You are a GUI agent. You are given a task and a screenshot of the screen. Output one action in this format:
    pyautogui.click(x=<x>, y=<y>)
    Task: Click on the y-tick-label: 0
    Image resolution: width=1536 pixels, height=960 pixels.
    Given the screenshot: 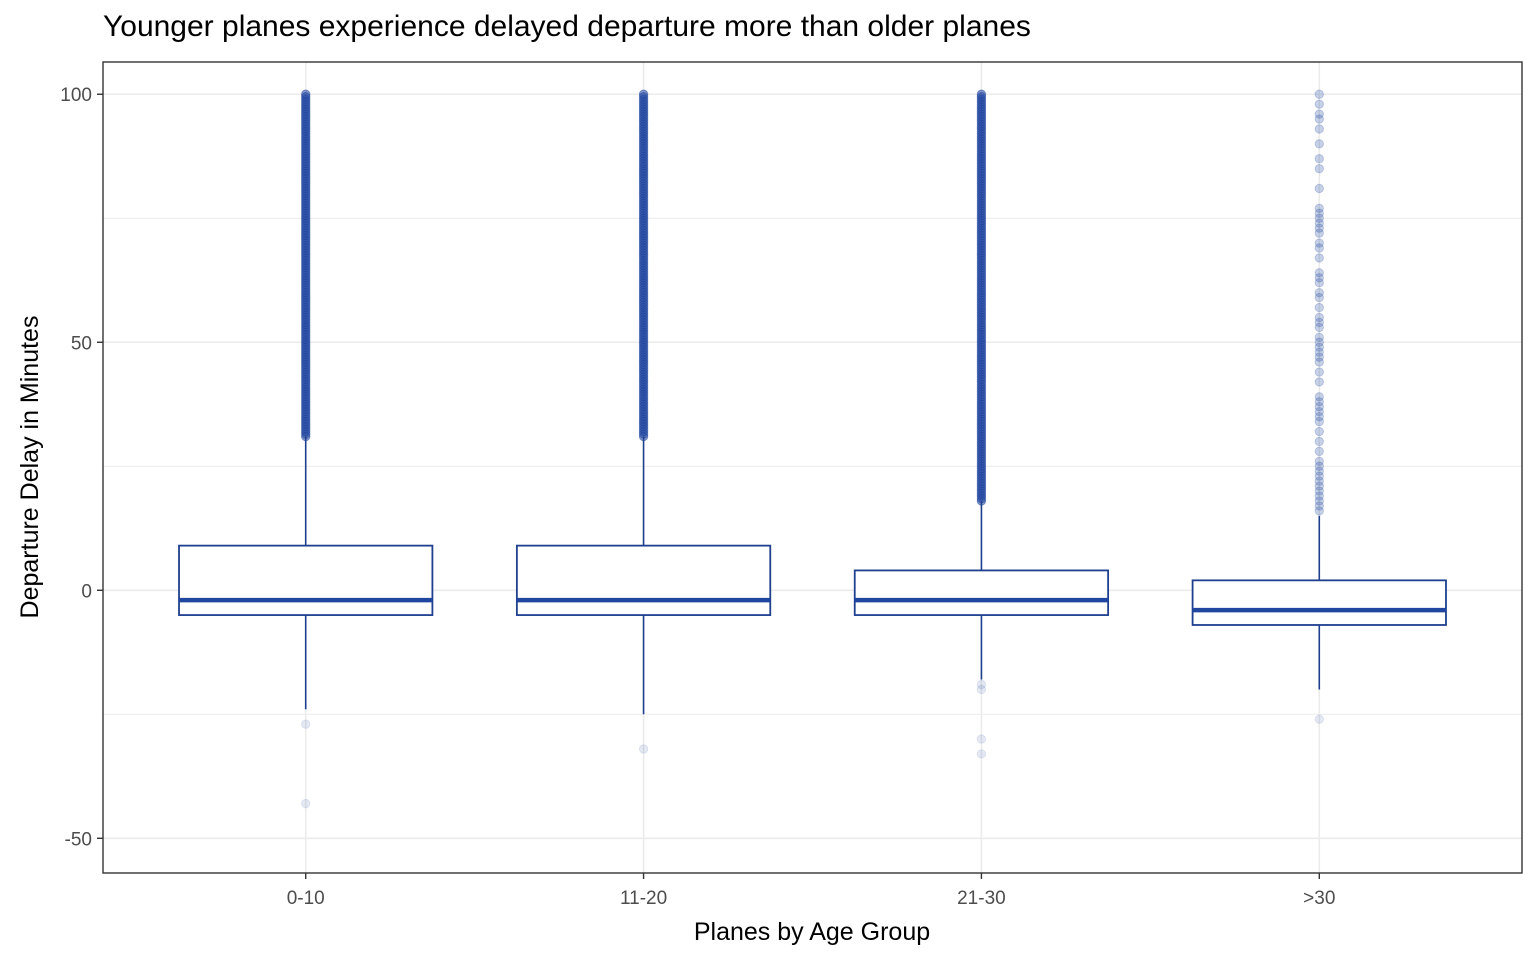 What is the action you would take?
    pyautogui.click(x=86, y=591)
    